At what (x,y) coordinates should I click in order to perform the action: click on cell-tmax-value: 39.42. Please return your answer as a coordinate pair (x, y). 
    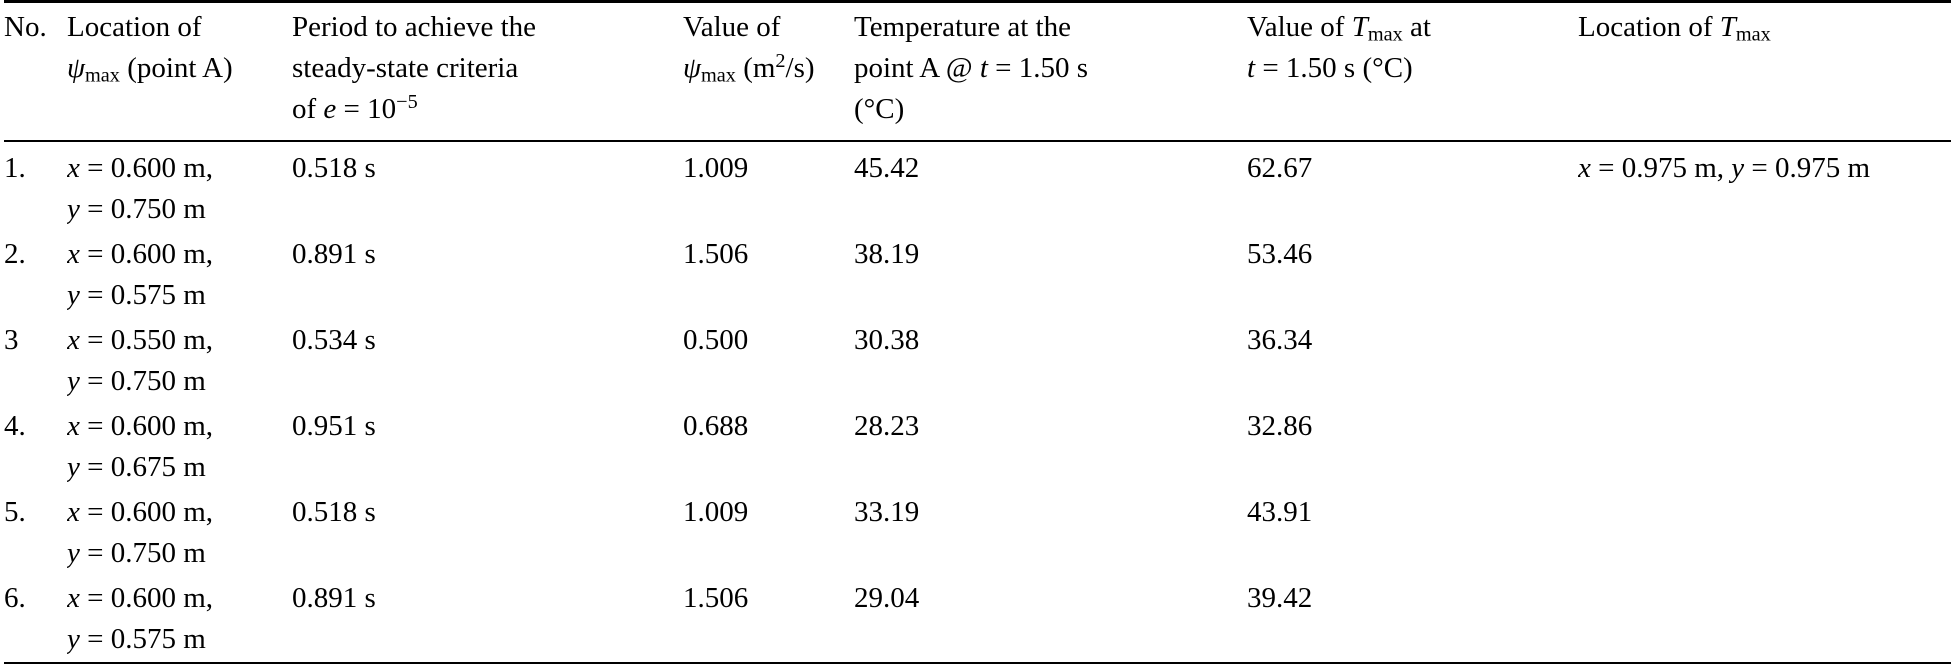
    Looking at the image, I should click on (1280, 598).